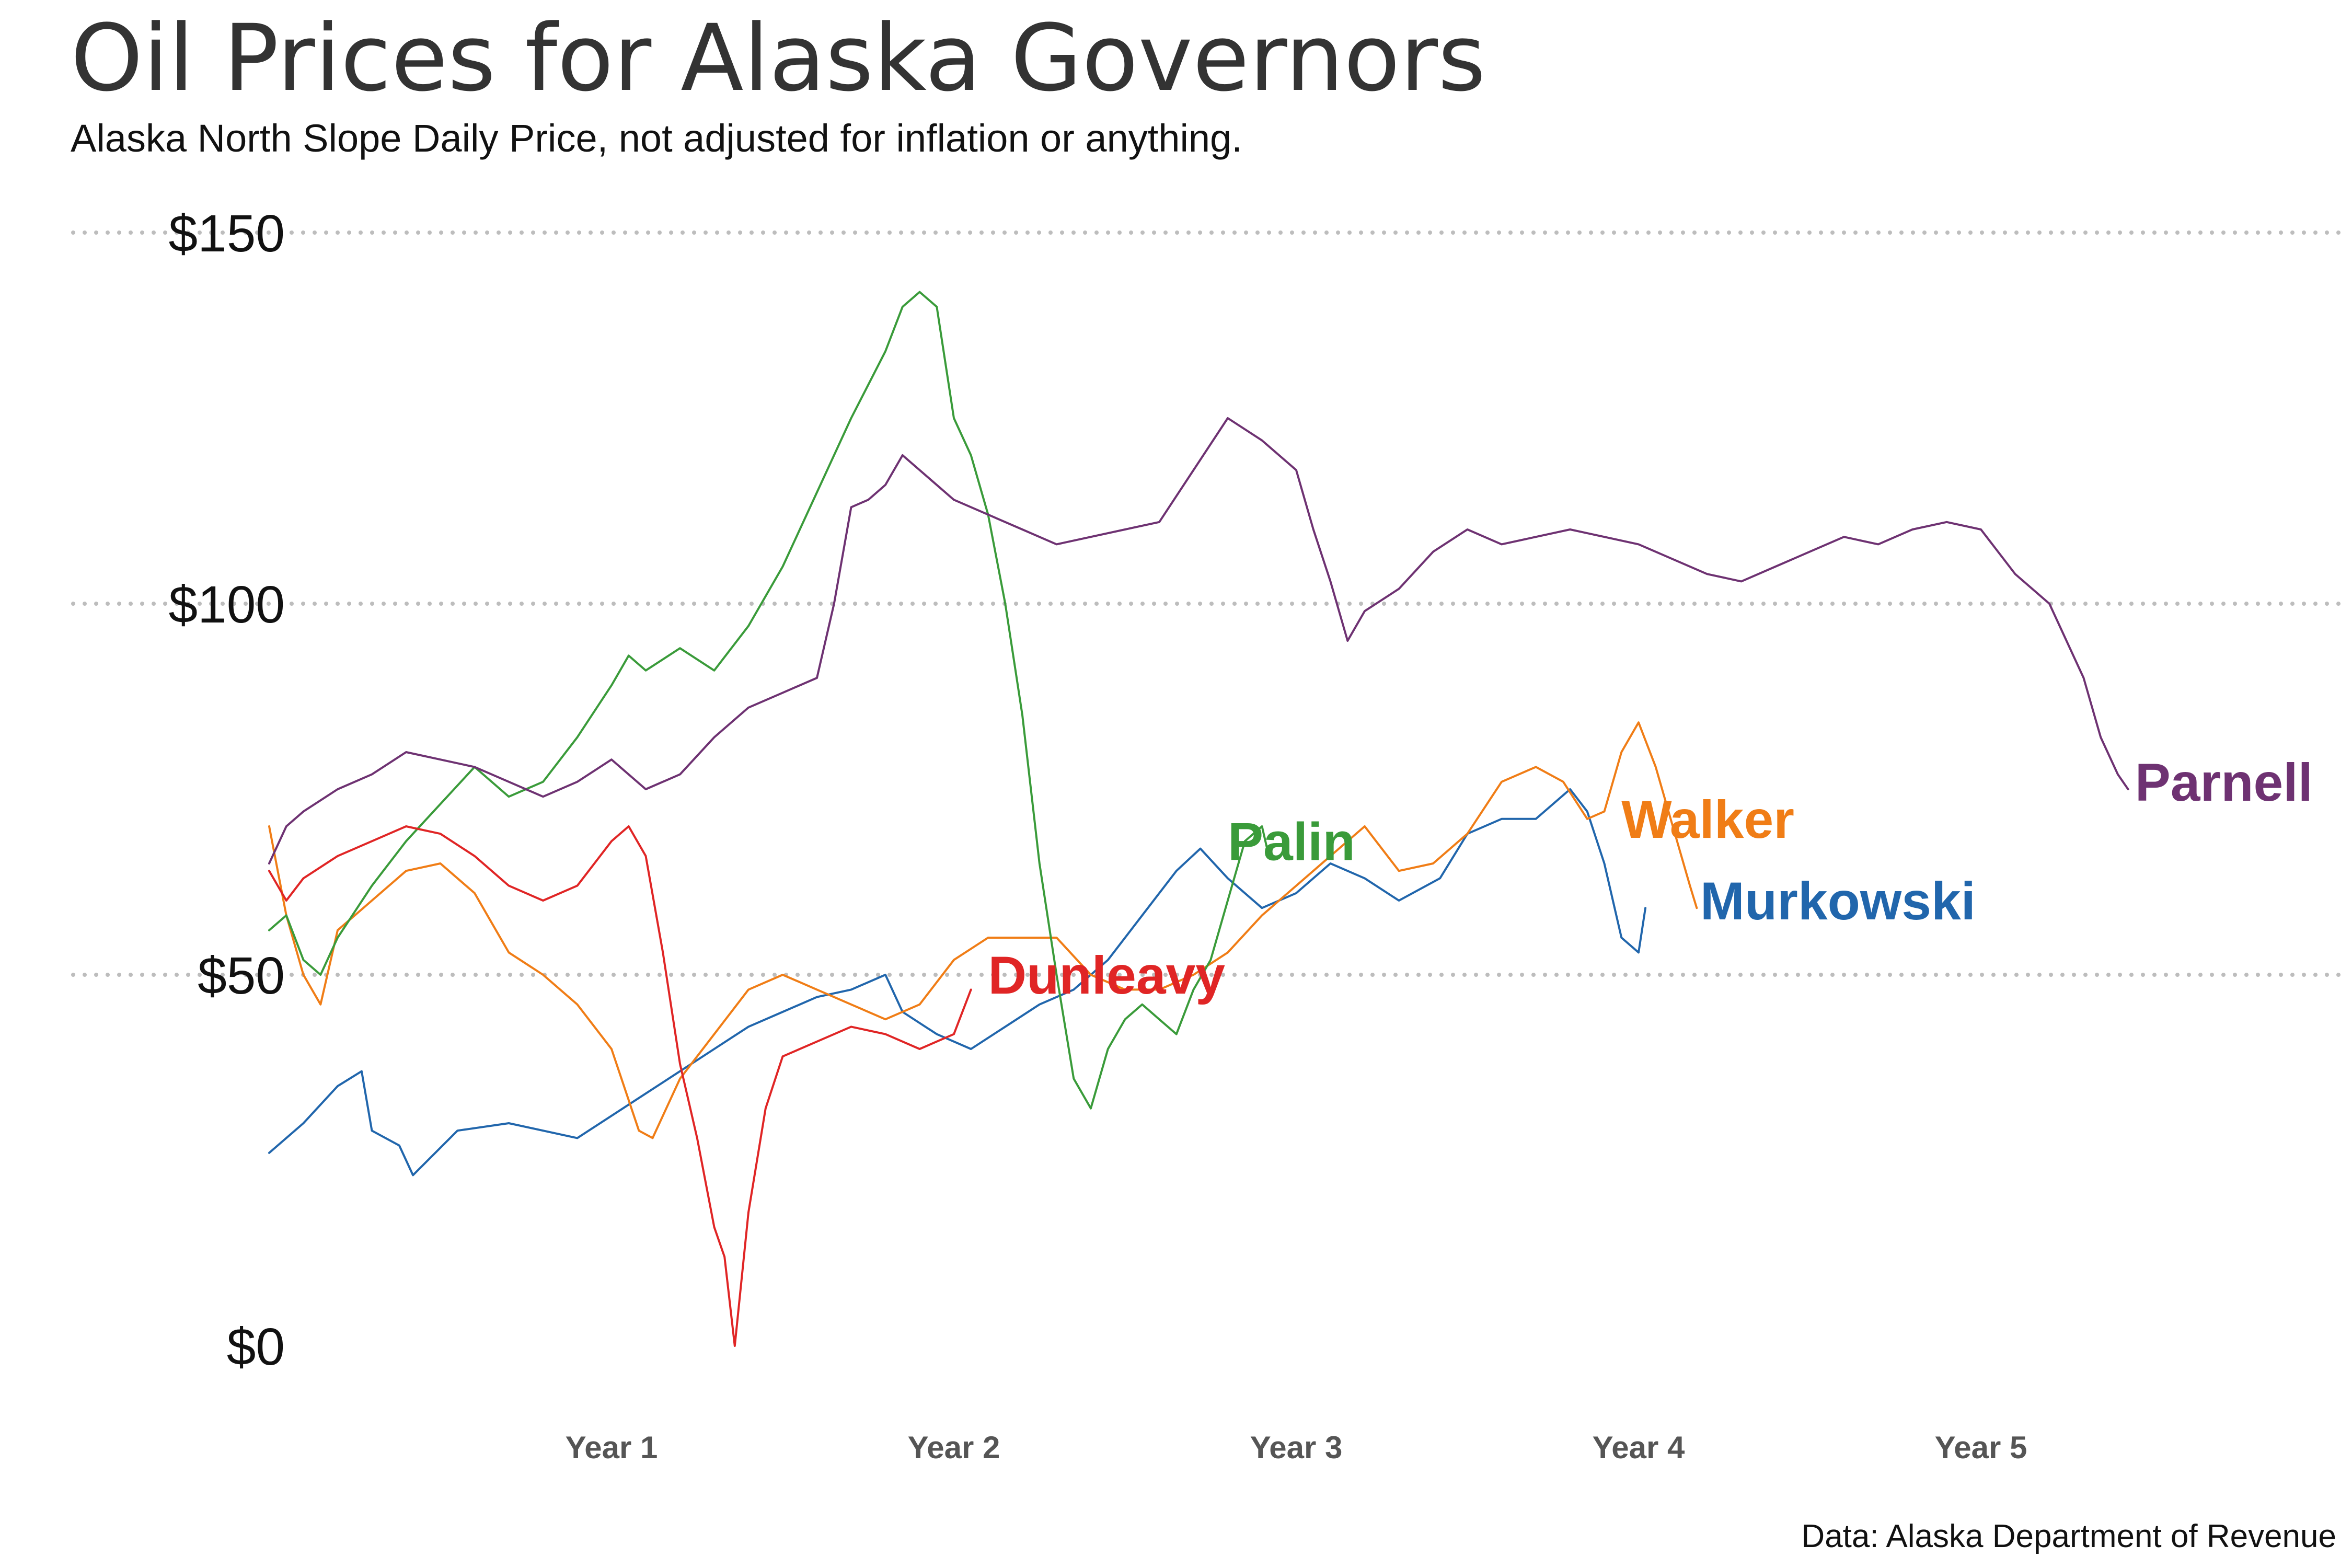  Describe the element at coordinates (1650, 879) in the screenshot. I see `series-labels: Murkowski Walker Palin Parnell Dunleavy` at that location.